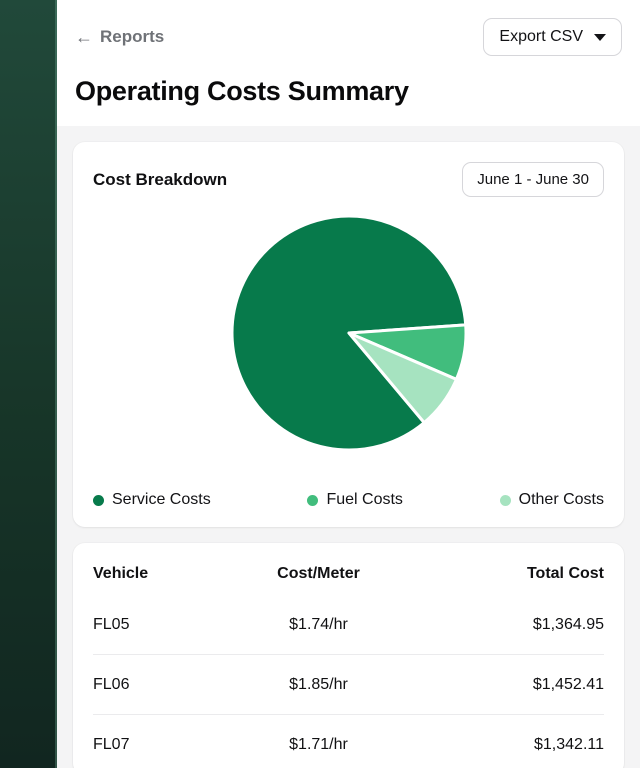  What do you see at coordinates (111, 624) in the screenshot?
I see `cell-vehicle: FL05` at bounding box center [111, 624].